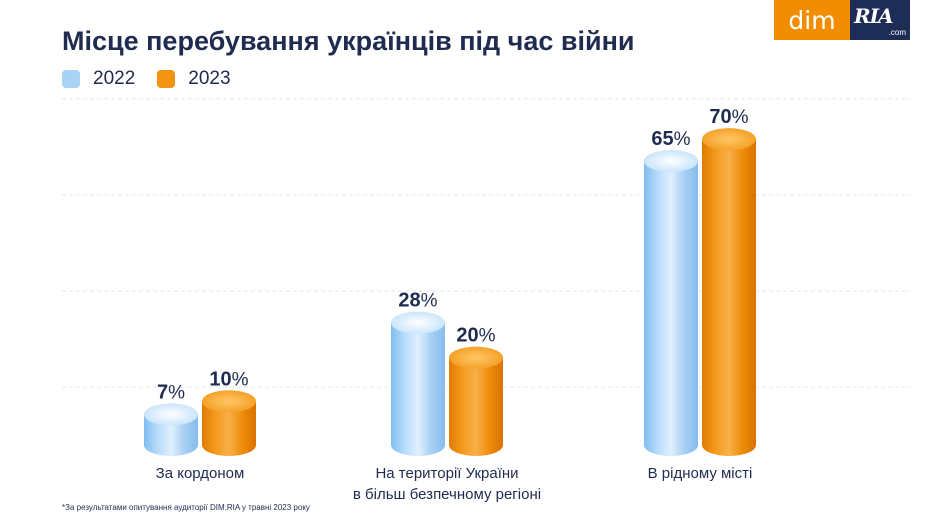  I want to click on legend-swatch-2022, so click(71, 79).